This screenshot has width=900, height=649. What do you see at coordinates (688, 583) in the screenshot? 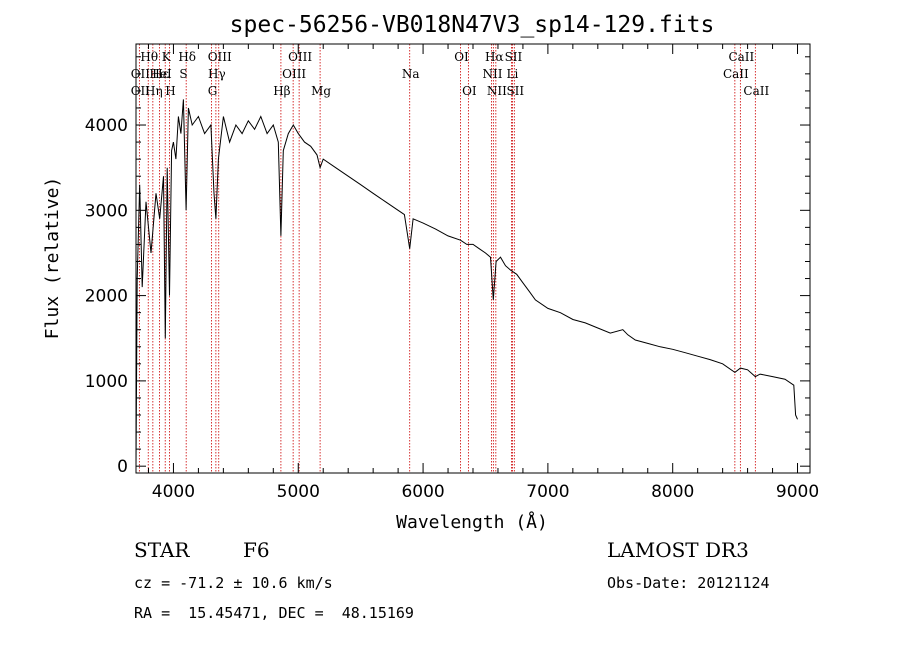
I see `observation-date: Obs-Date: 20121124` at bounding box center [688, 583].